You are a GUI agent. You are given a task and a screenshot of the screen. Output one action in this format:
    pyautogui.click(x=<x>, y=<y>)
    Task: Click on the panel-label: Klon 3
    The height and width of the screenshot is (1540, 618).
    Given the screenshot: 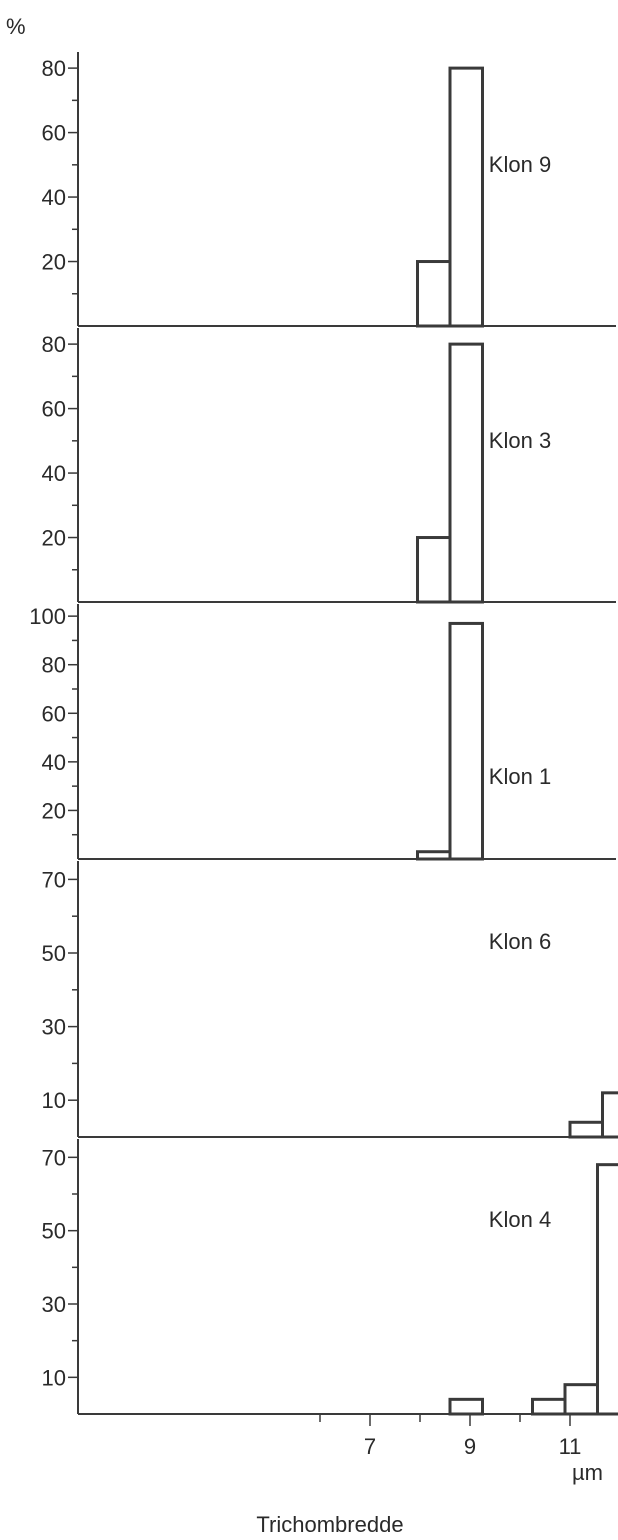 What is the action you would take?
    pyautogui.click(x=520, y=440)
    